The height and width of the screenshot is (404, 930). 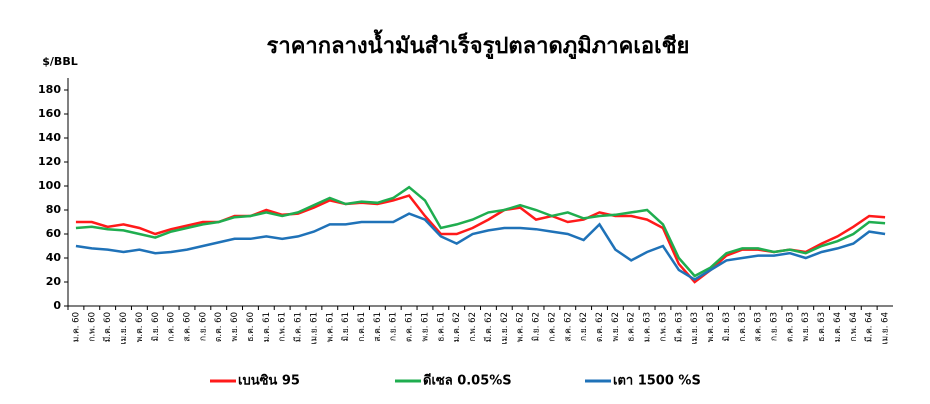 What do you see at coordinates (140, 327) in the screenshot?
I see `x-tick-label: พ.ค. 60` at bounding box center [140, 327].